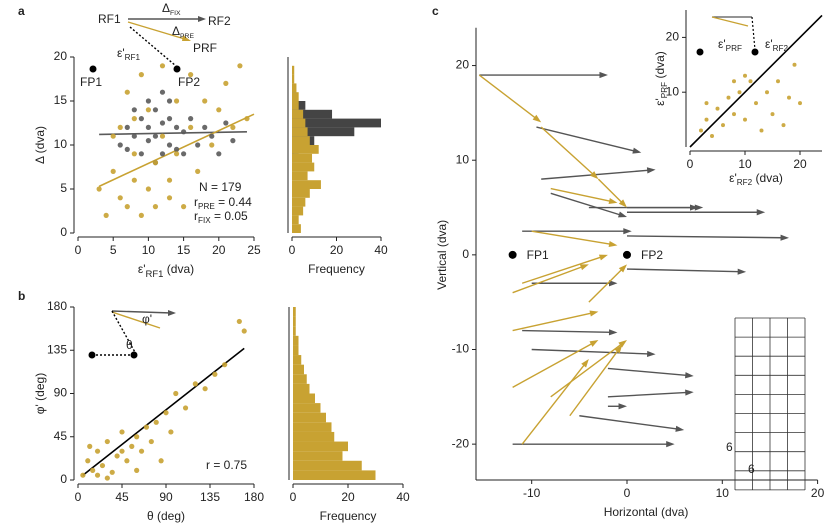  I want to click on schematic-label-sub: RF1, so click(133, 57).